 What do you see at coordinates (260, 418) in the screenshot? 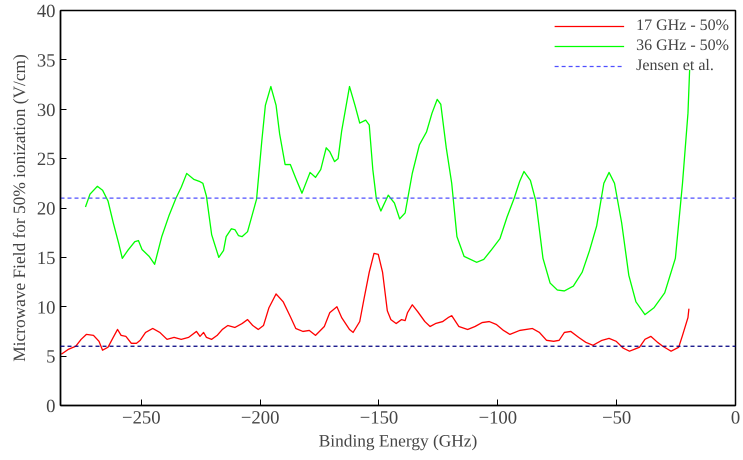
I see `x-tick-label: −200` at bounding box center [260, 418].